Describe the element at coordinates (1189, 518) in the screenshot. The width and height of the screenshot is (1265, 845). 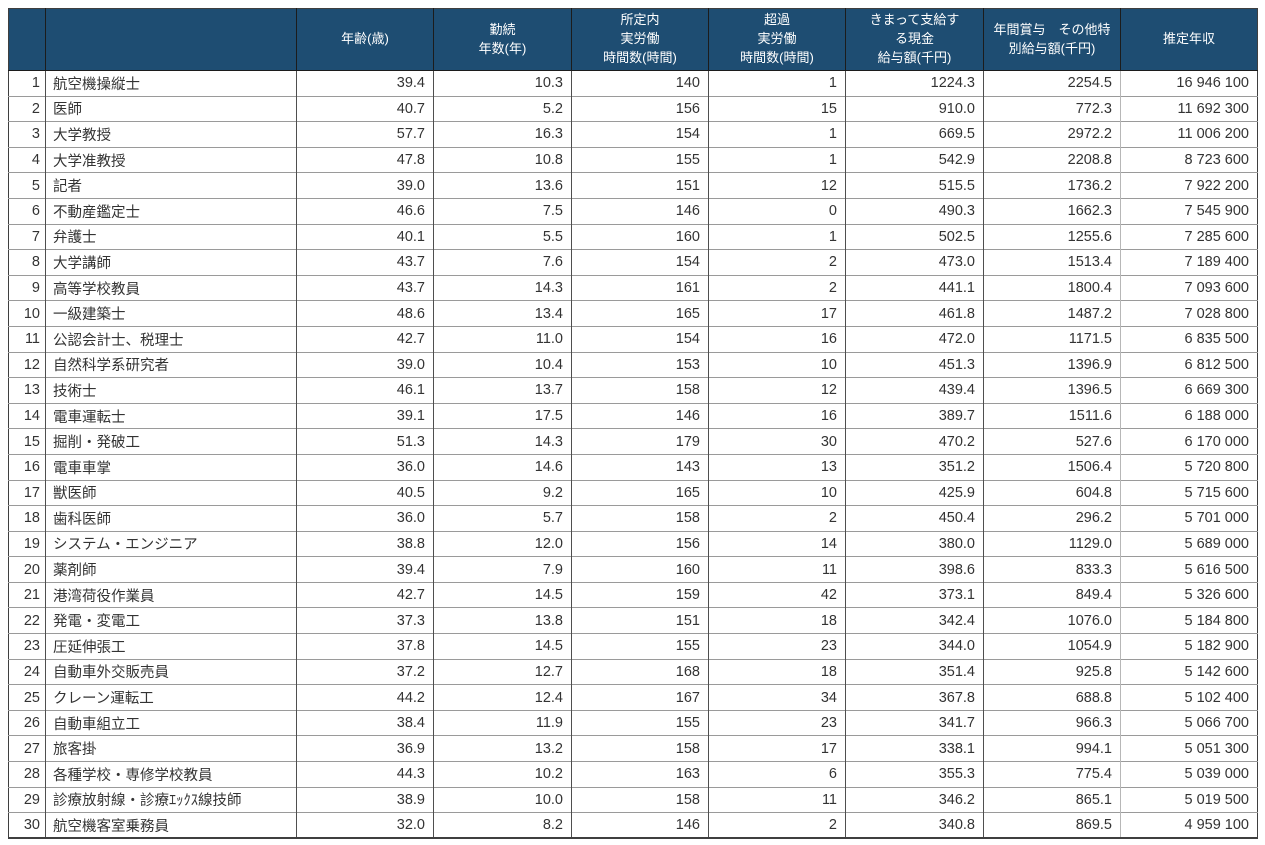
I see `estimated-income-cell: 5 701 000` at that location.